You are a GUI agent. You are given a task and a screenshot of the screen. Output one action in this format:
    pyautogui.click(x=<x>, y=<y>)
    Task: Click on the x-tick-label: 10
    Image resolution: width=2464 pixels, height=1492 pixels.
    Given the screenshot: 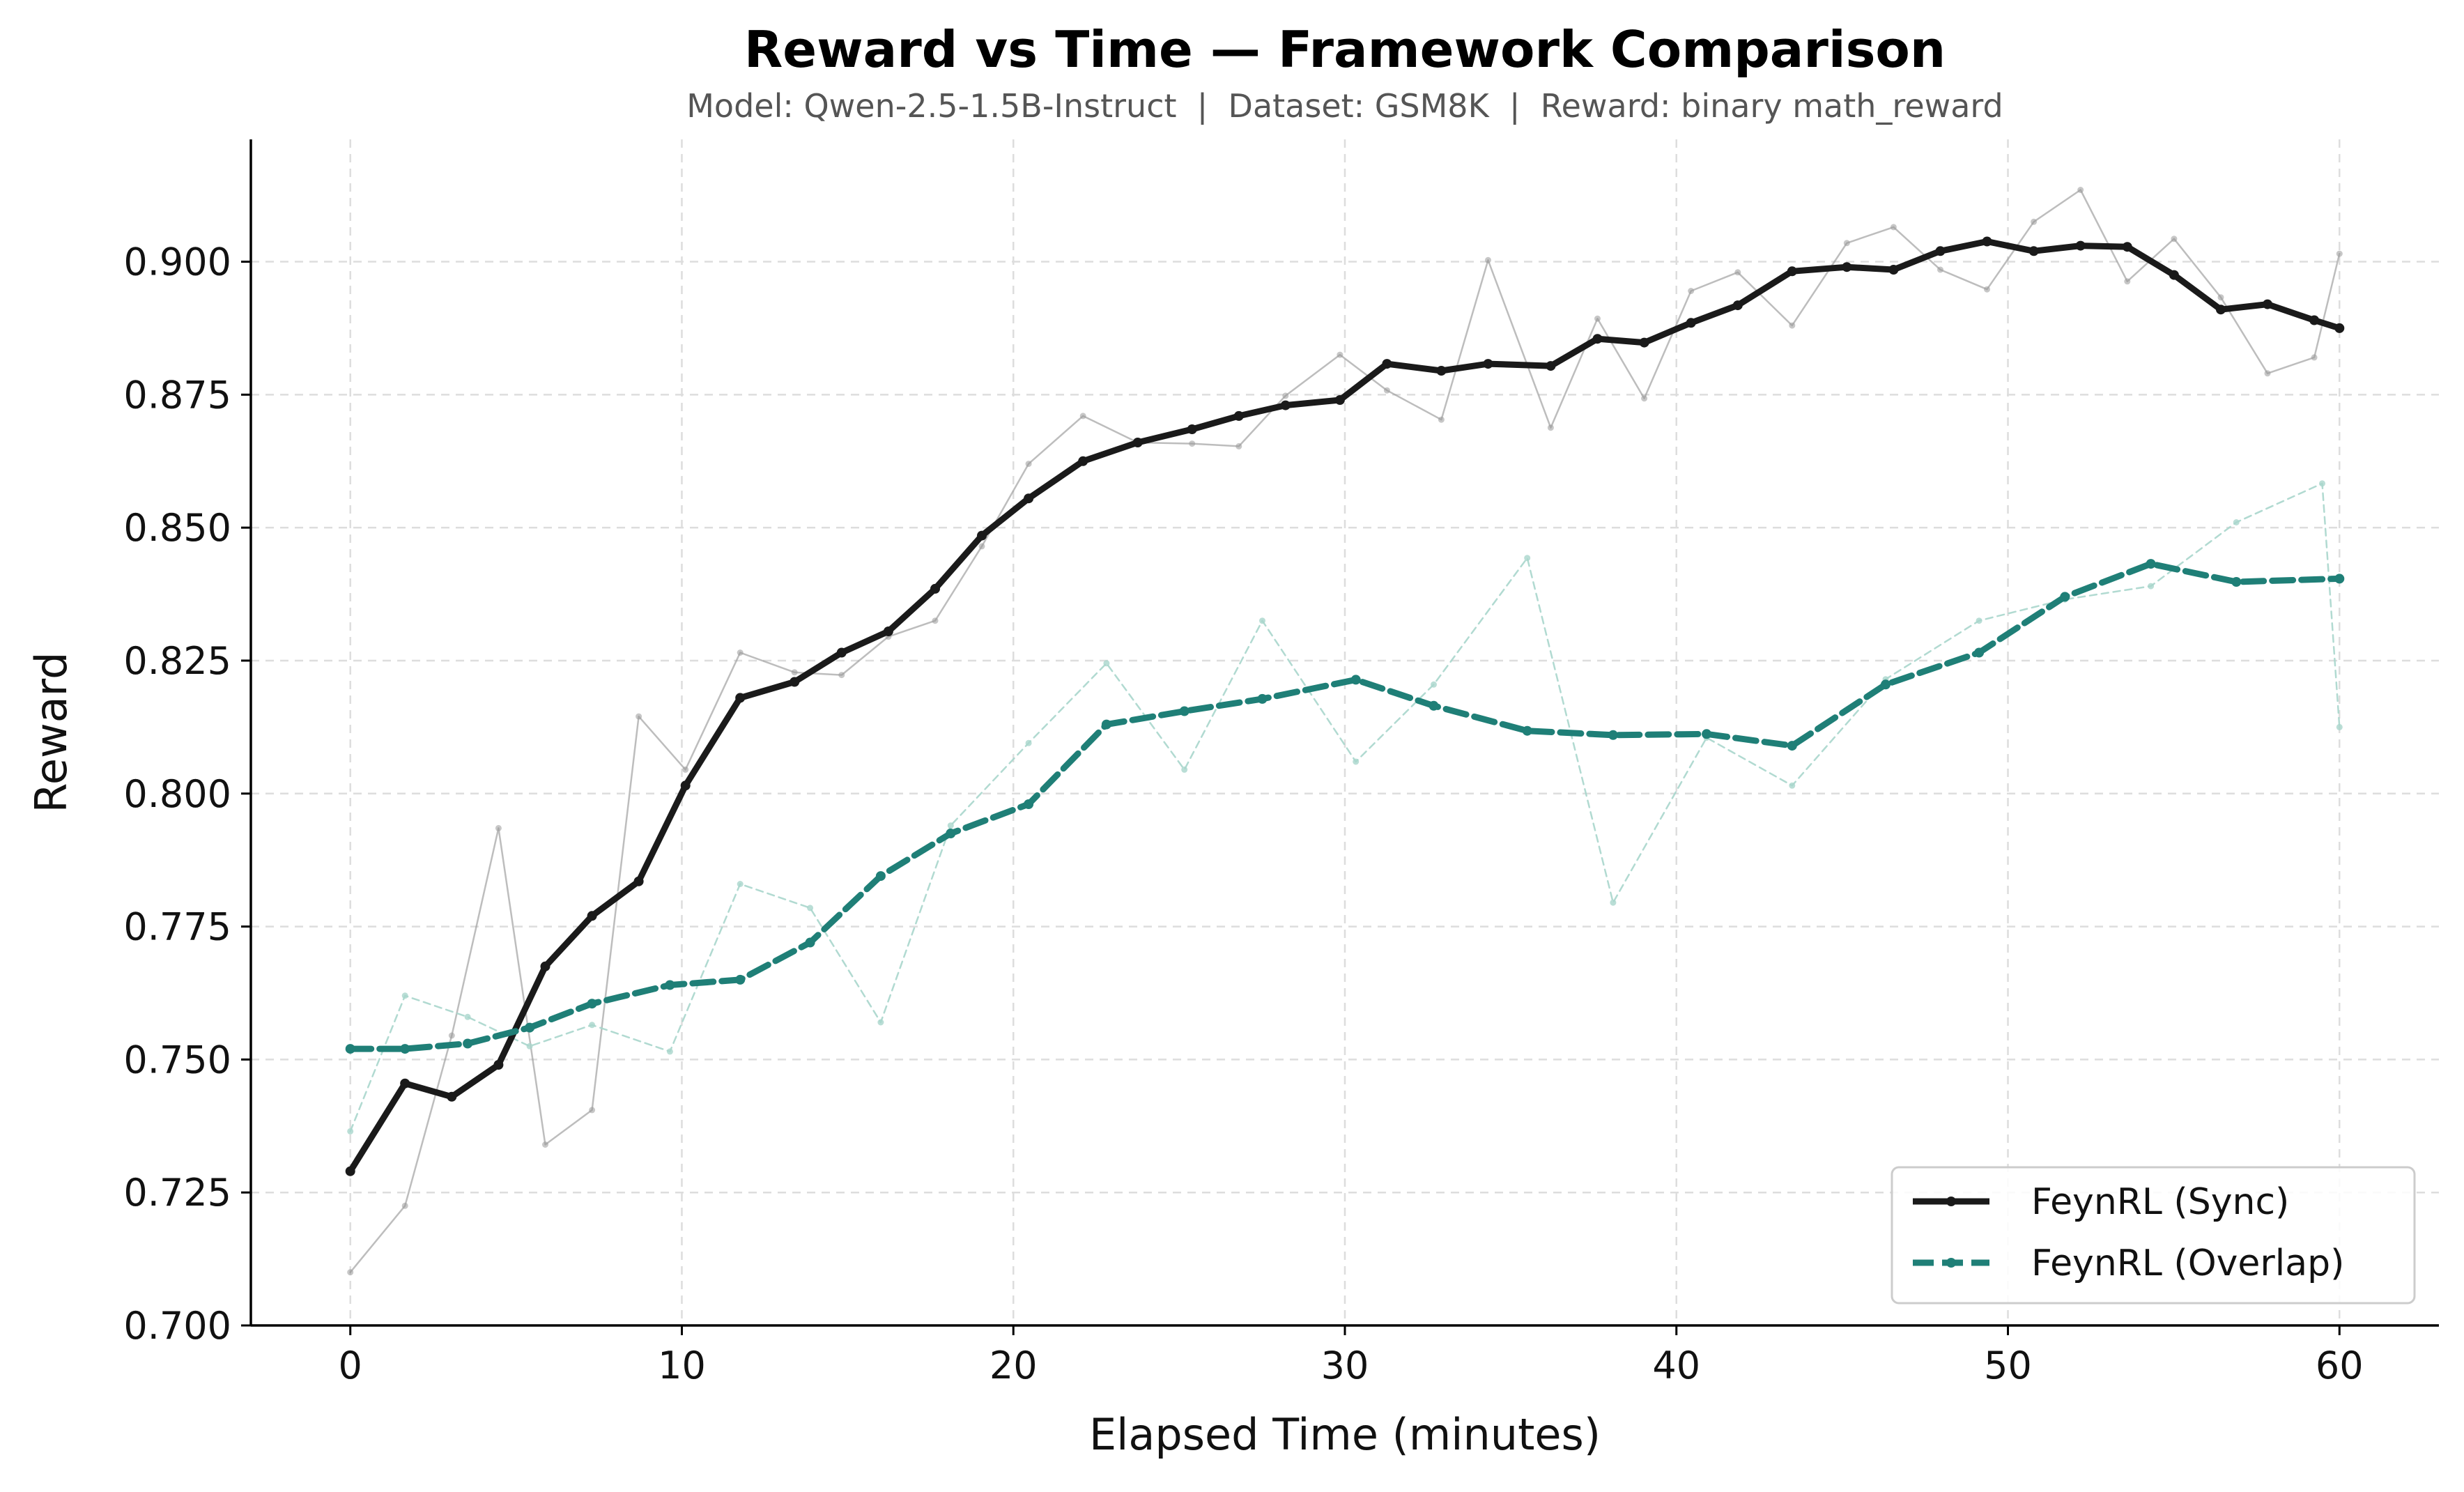 What is the action you would take?
    pyautogui.click(x=682, y=1365)
    